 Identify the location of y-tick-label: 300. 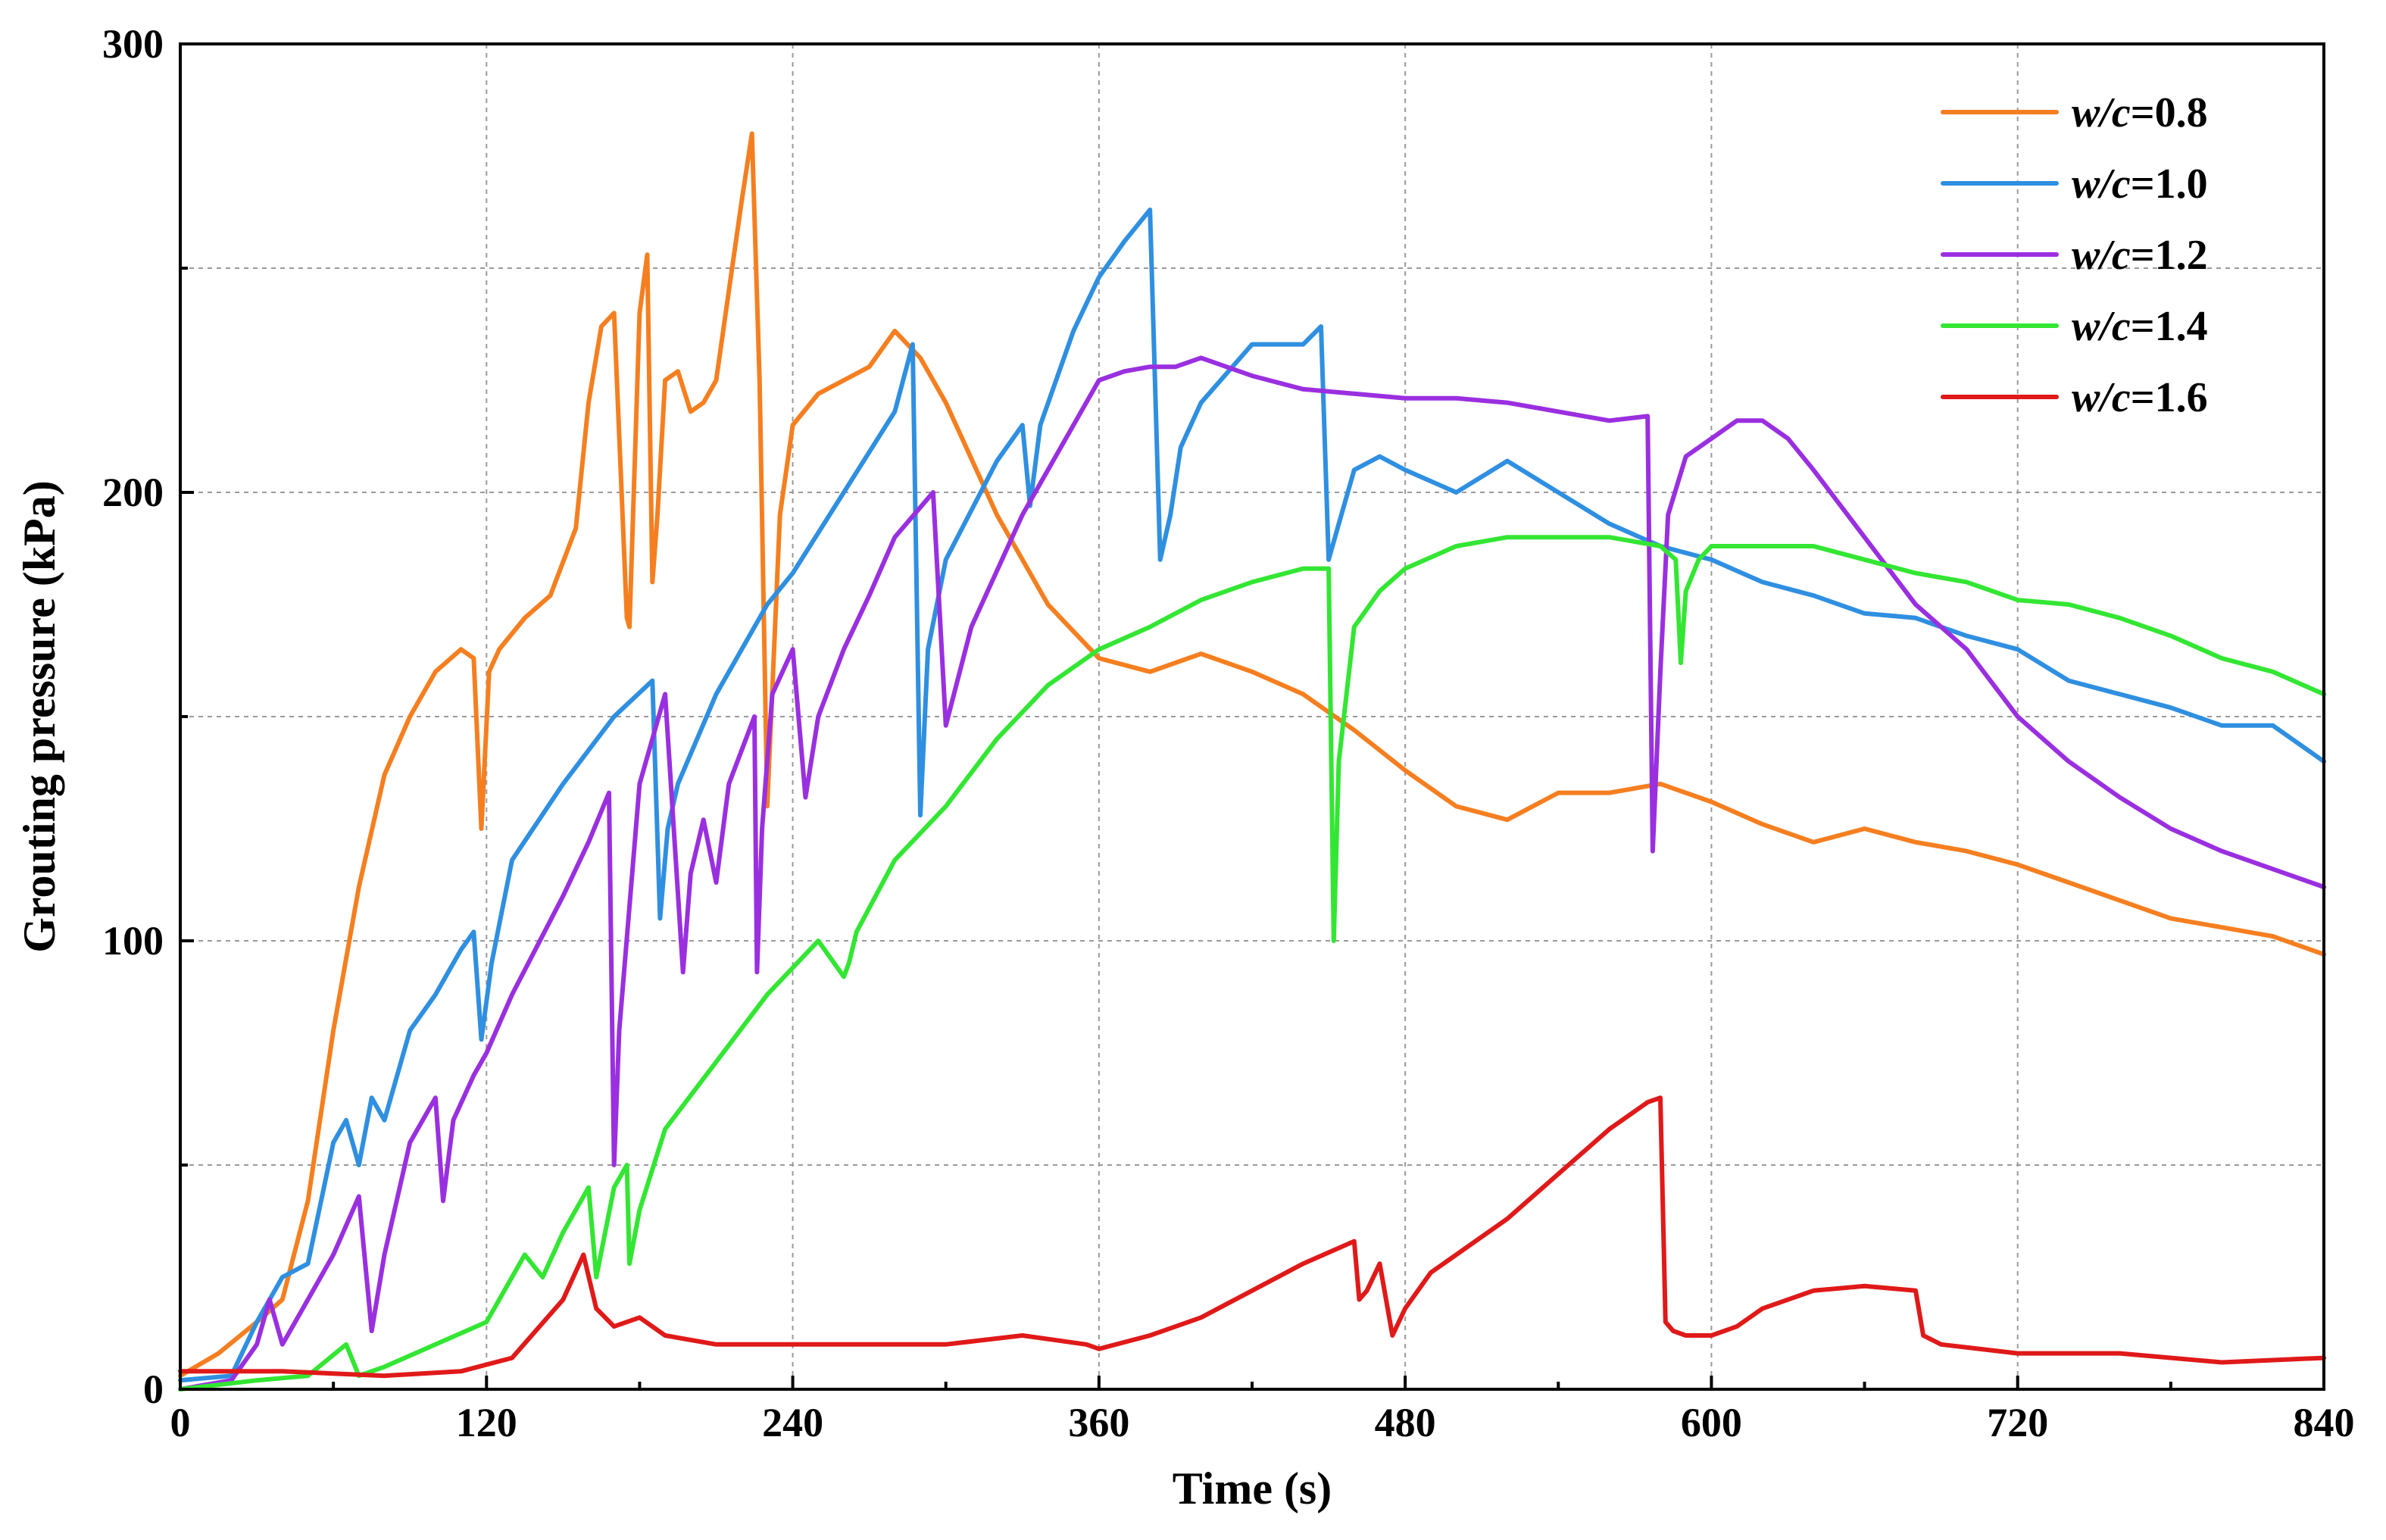
(133, 44).